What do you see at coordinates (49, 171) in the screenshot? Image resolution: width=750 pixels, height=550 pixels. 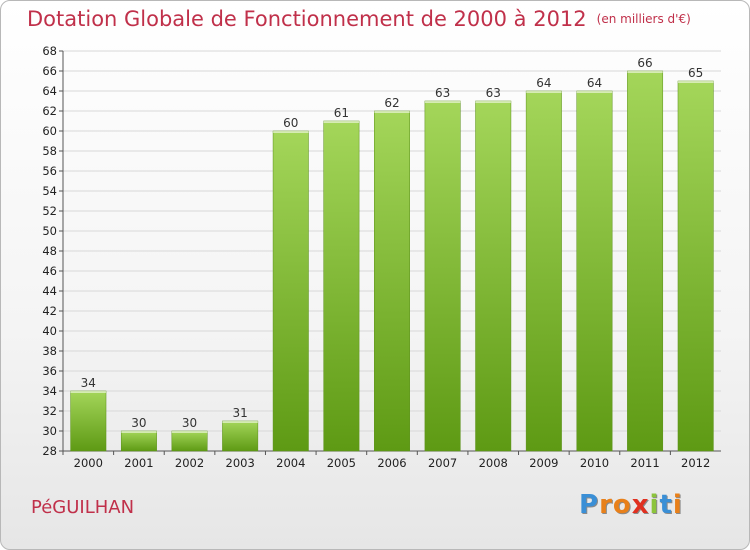 I see `y-tick-label: 56` at bounding box center [49, 171].